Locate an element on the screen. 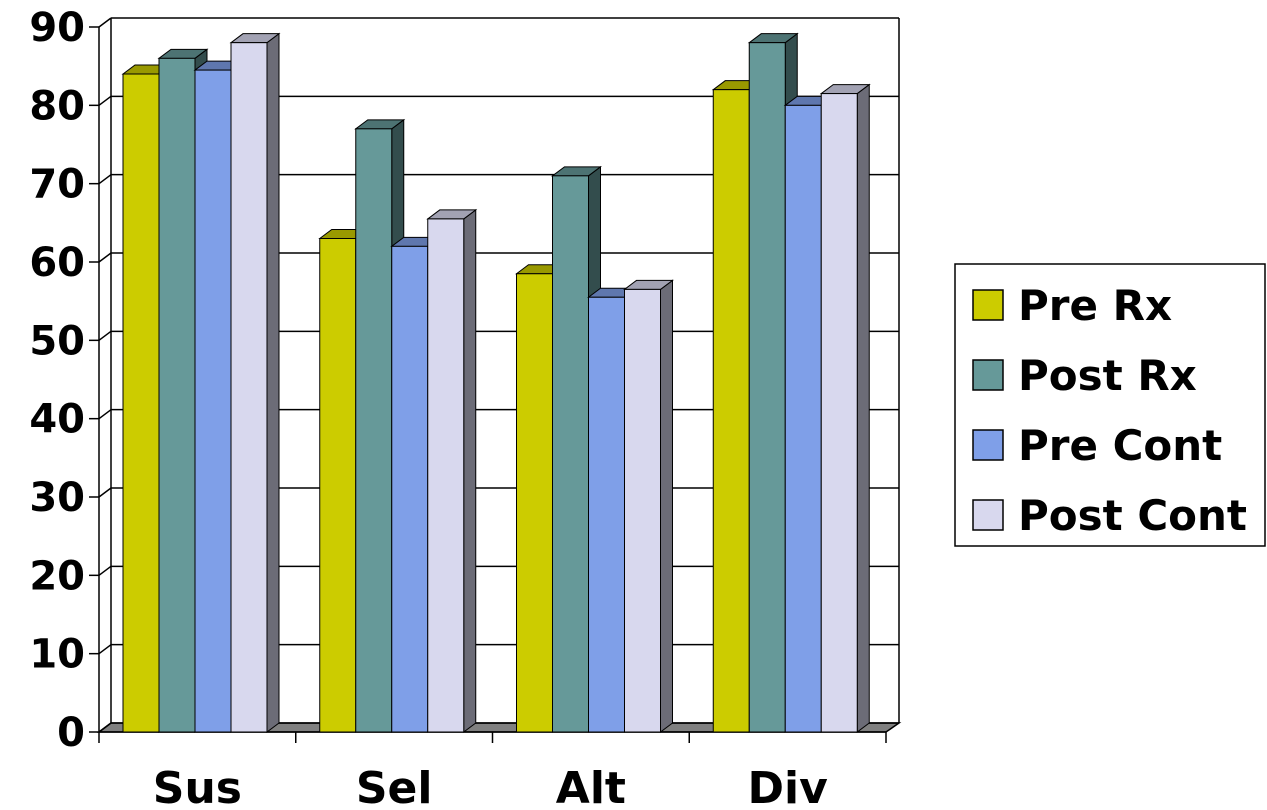  y-tick-label: 40 is located at coordinates (57, 420).